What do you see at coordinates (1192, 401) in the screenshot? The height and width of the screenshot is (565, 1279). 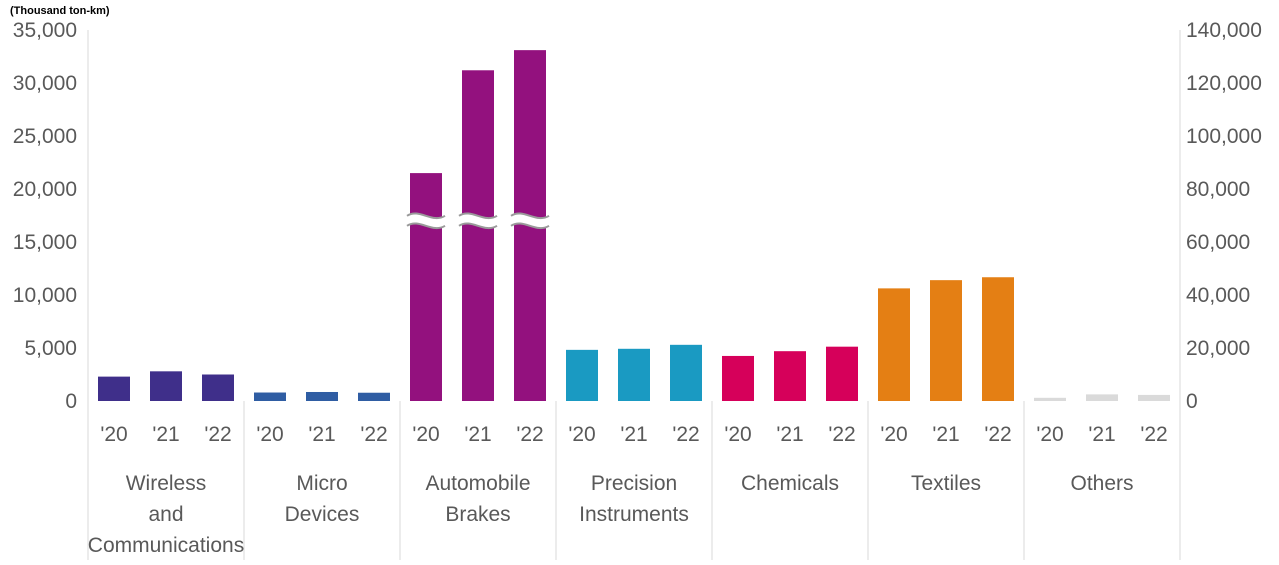 I see `right-tick-label: 0` at bounding box center [1192, 401].